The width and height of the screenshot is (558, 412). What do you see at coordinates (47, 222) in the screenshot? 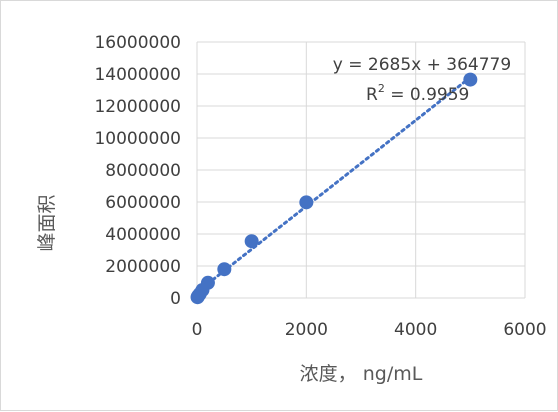
I see `y-axis-title: 峰面积` at bounding box center [47, 222].